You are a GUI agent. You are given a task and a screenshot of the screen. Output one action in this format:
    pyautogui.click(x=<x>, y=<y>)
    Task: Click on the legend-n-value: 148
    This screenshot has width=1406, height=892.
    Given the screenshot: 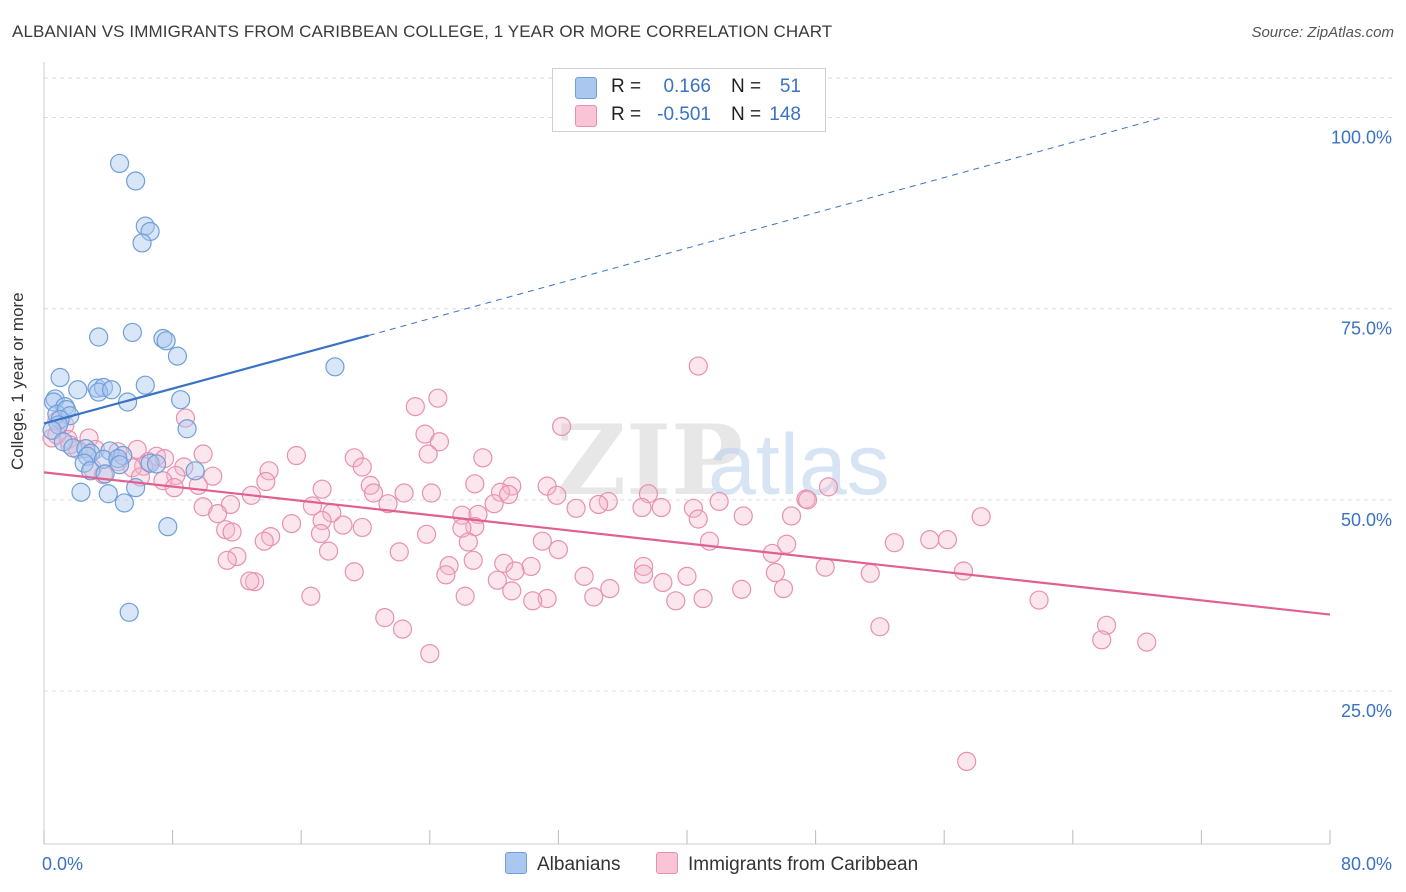 What is the action you would take?
    pyautogui.click(x=785, y=114)
    